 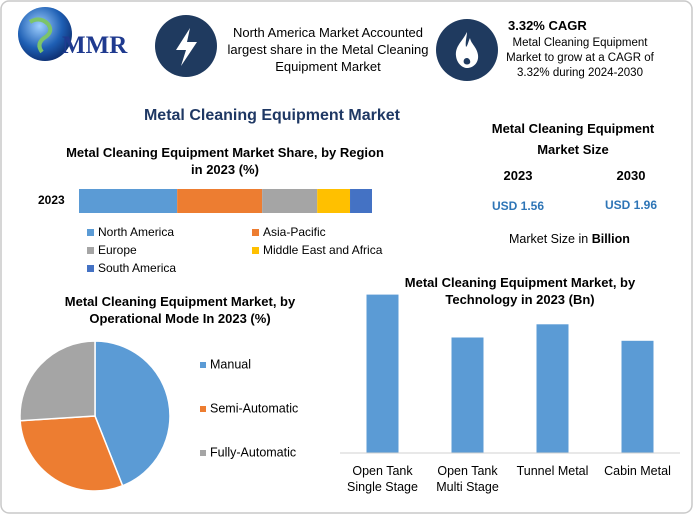 I want to click on size-title: Metal Cleaning Equipment Market Size, so click(x=573, y=139).